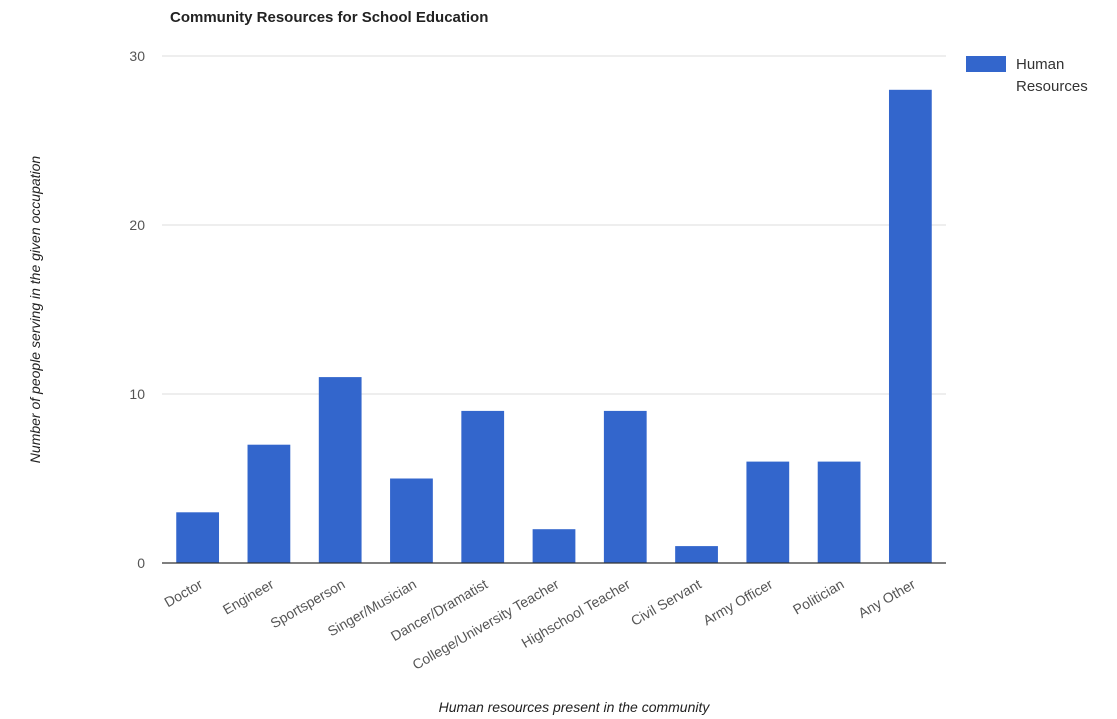  I want to click on x-tick-label: Any Other, so click(886, 599).